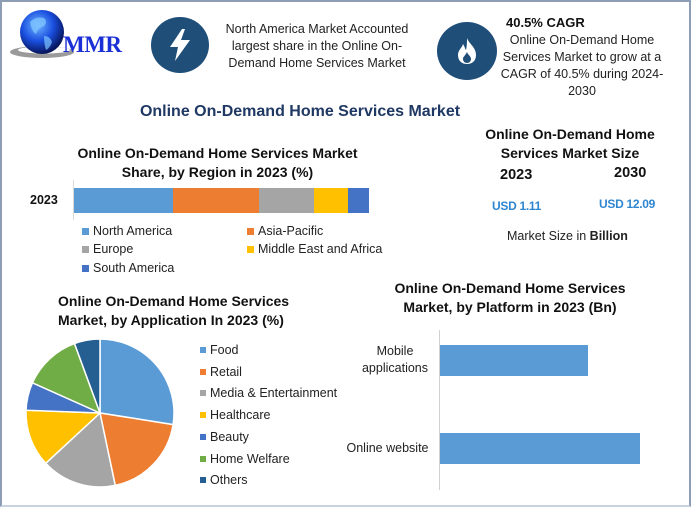  I want to click on mmr-logo: MMR, so click(73, 36).